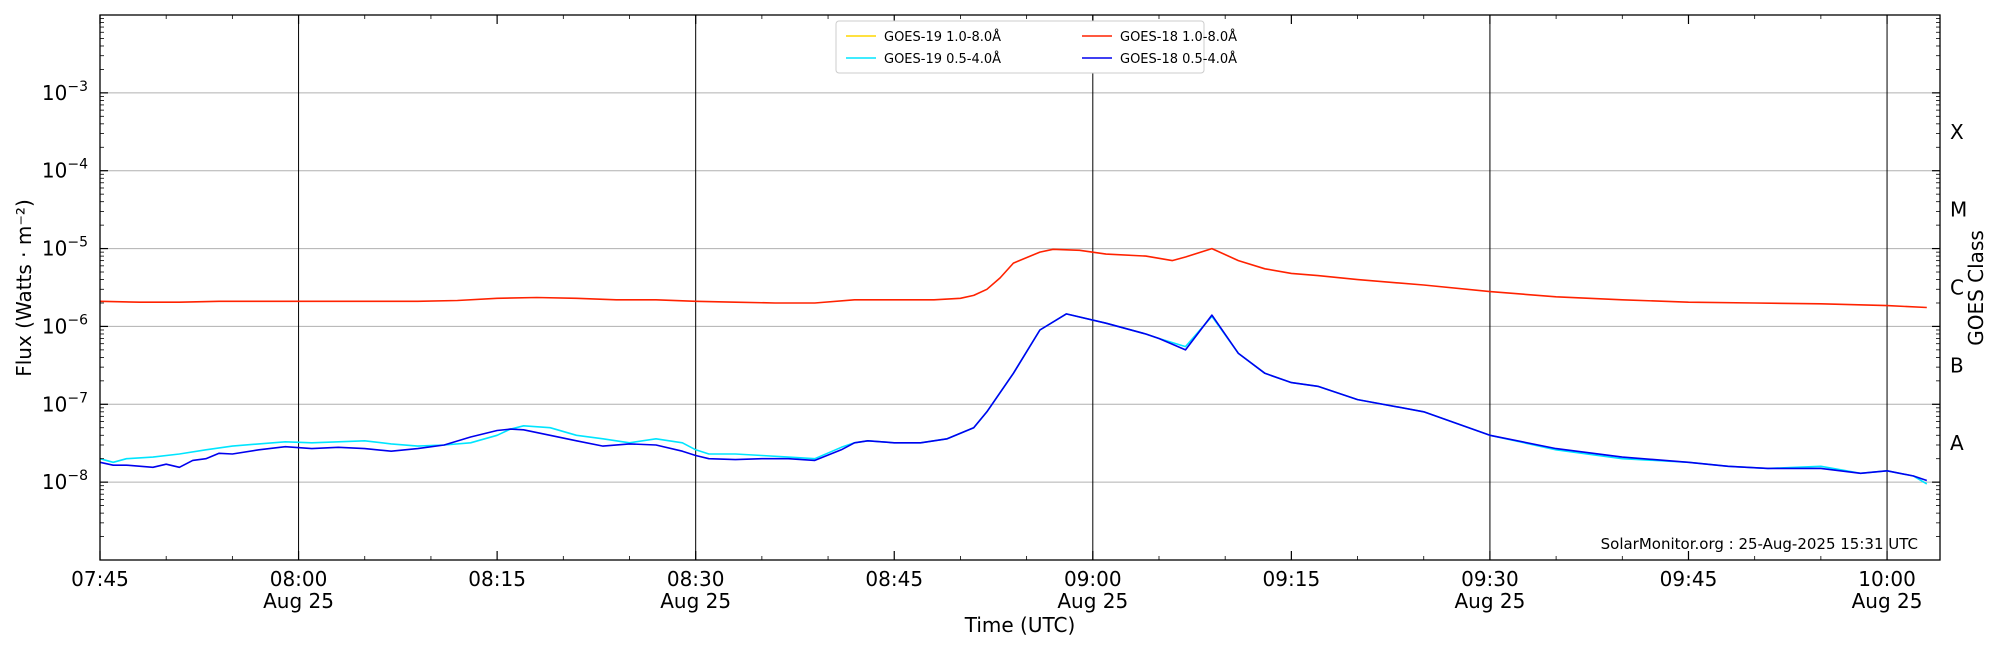  Describe the element at coordinates (497, 579) in the screenshot. I see `x-tick-label-time: 08:15` at that location.